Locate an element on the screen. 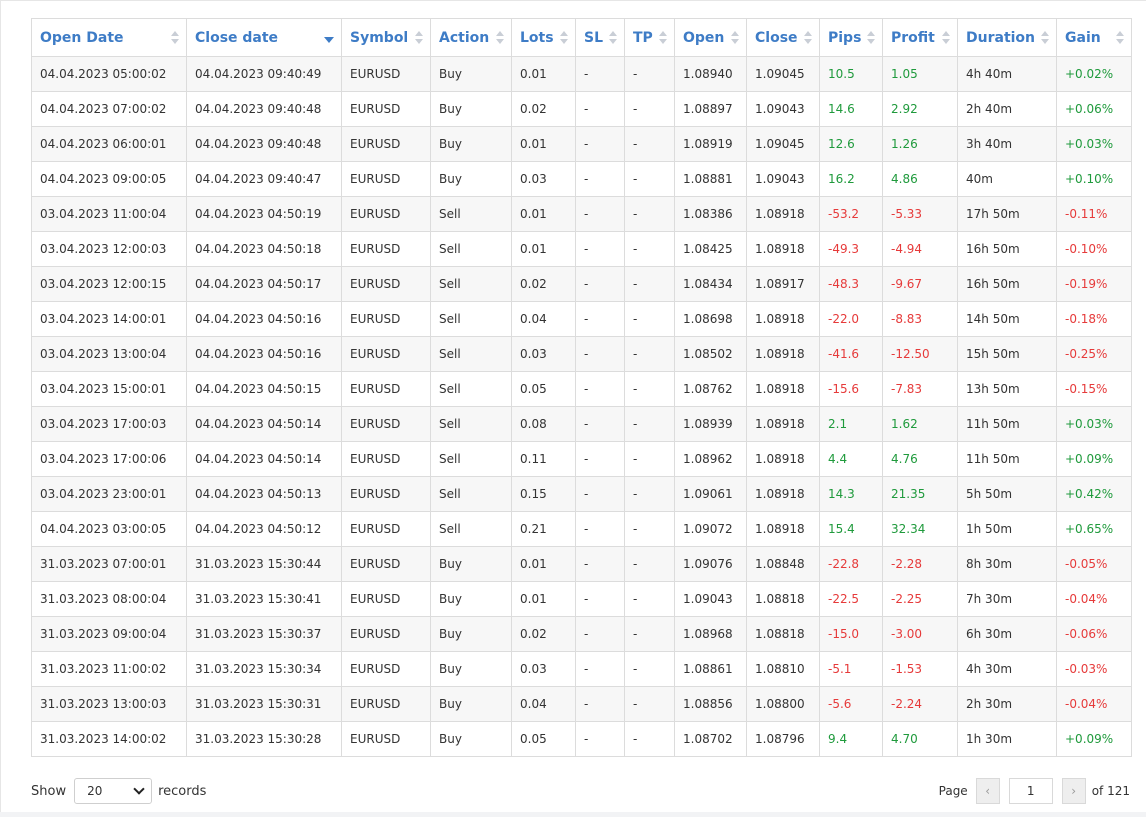 Image resolution: width=1146 pixels, height=817 pixels. cell-close-date: 04.04.2023 09:40:48 is located at coordinates (264, 144).